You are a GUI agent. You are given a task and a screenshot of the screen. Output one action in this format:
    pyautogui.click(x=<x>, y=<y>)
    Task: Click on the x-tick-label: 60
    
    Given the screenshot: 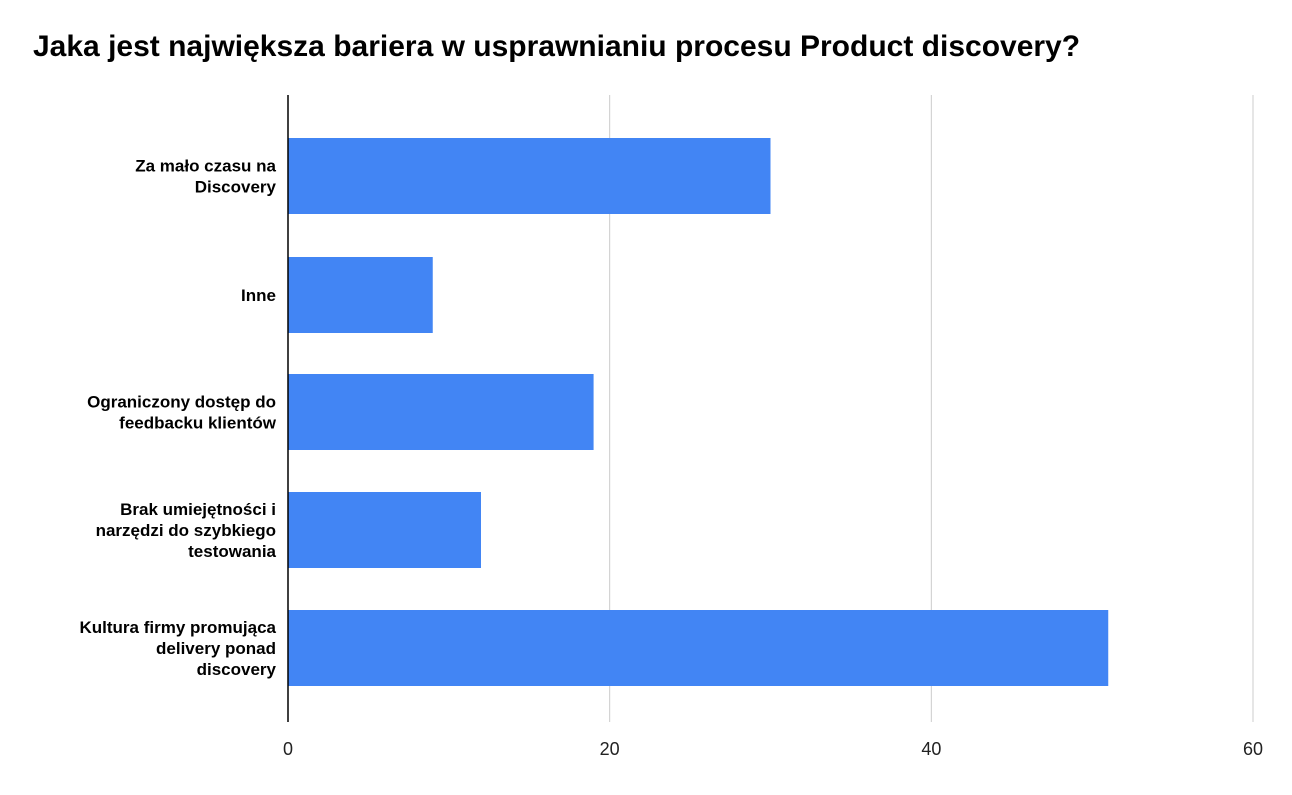 What is the action you would take?
    pyautogui.click(x=1253, y=749)
    